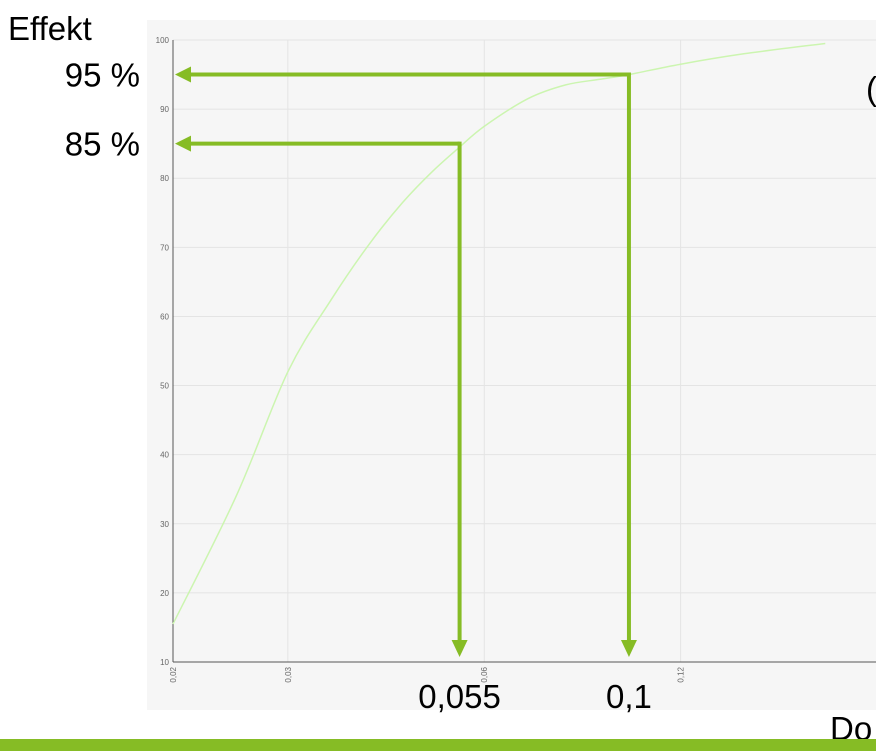 This screenshot has height=751, width=876. Describe the element at coordinates (164, 178) in the screenshot. I see `y-tick-label: 80` at that location.